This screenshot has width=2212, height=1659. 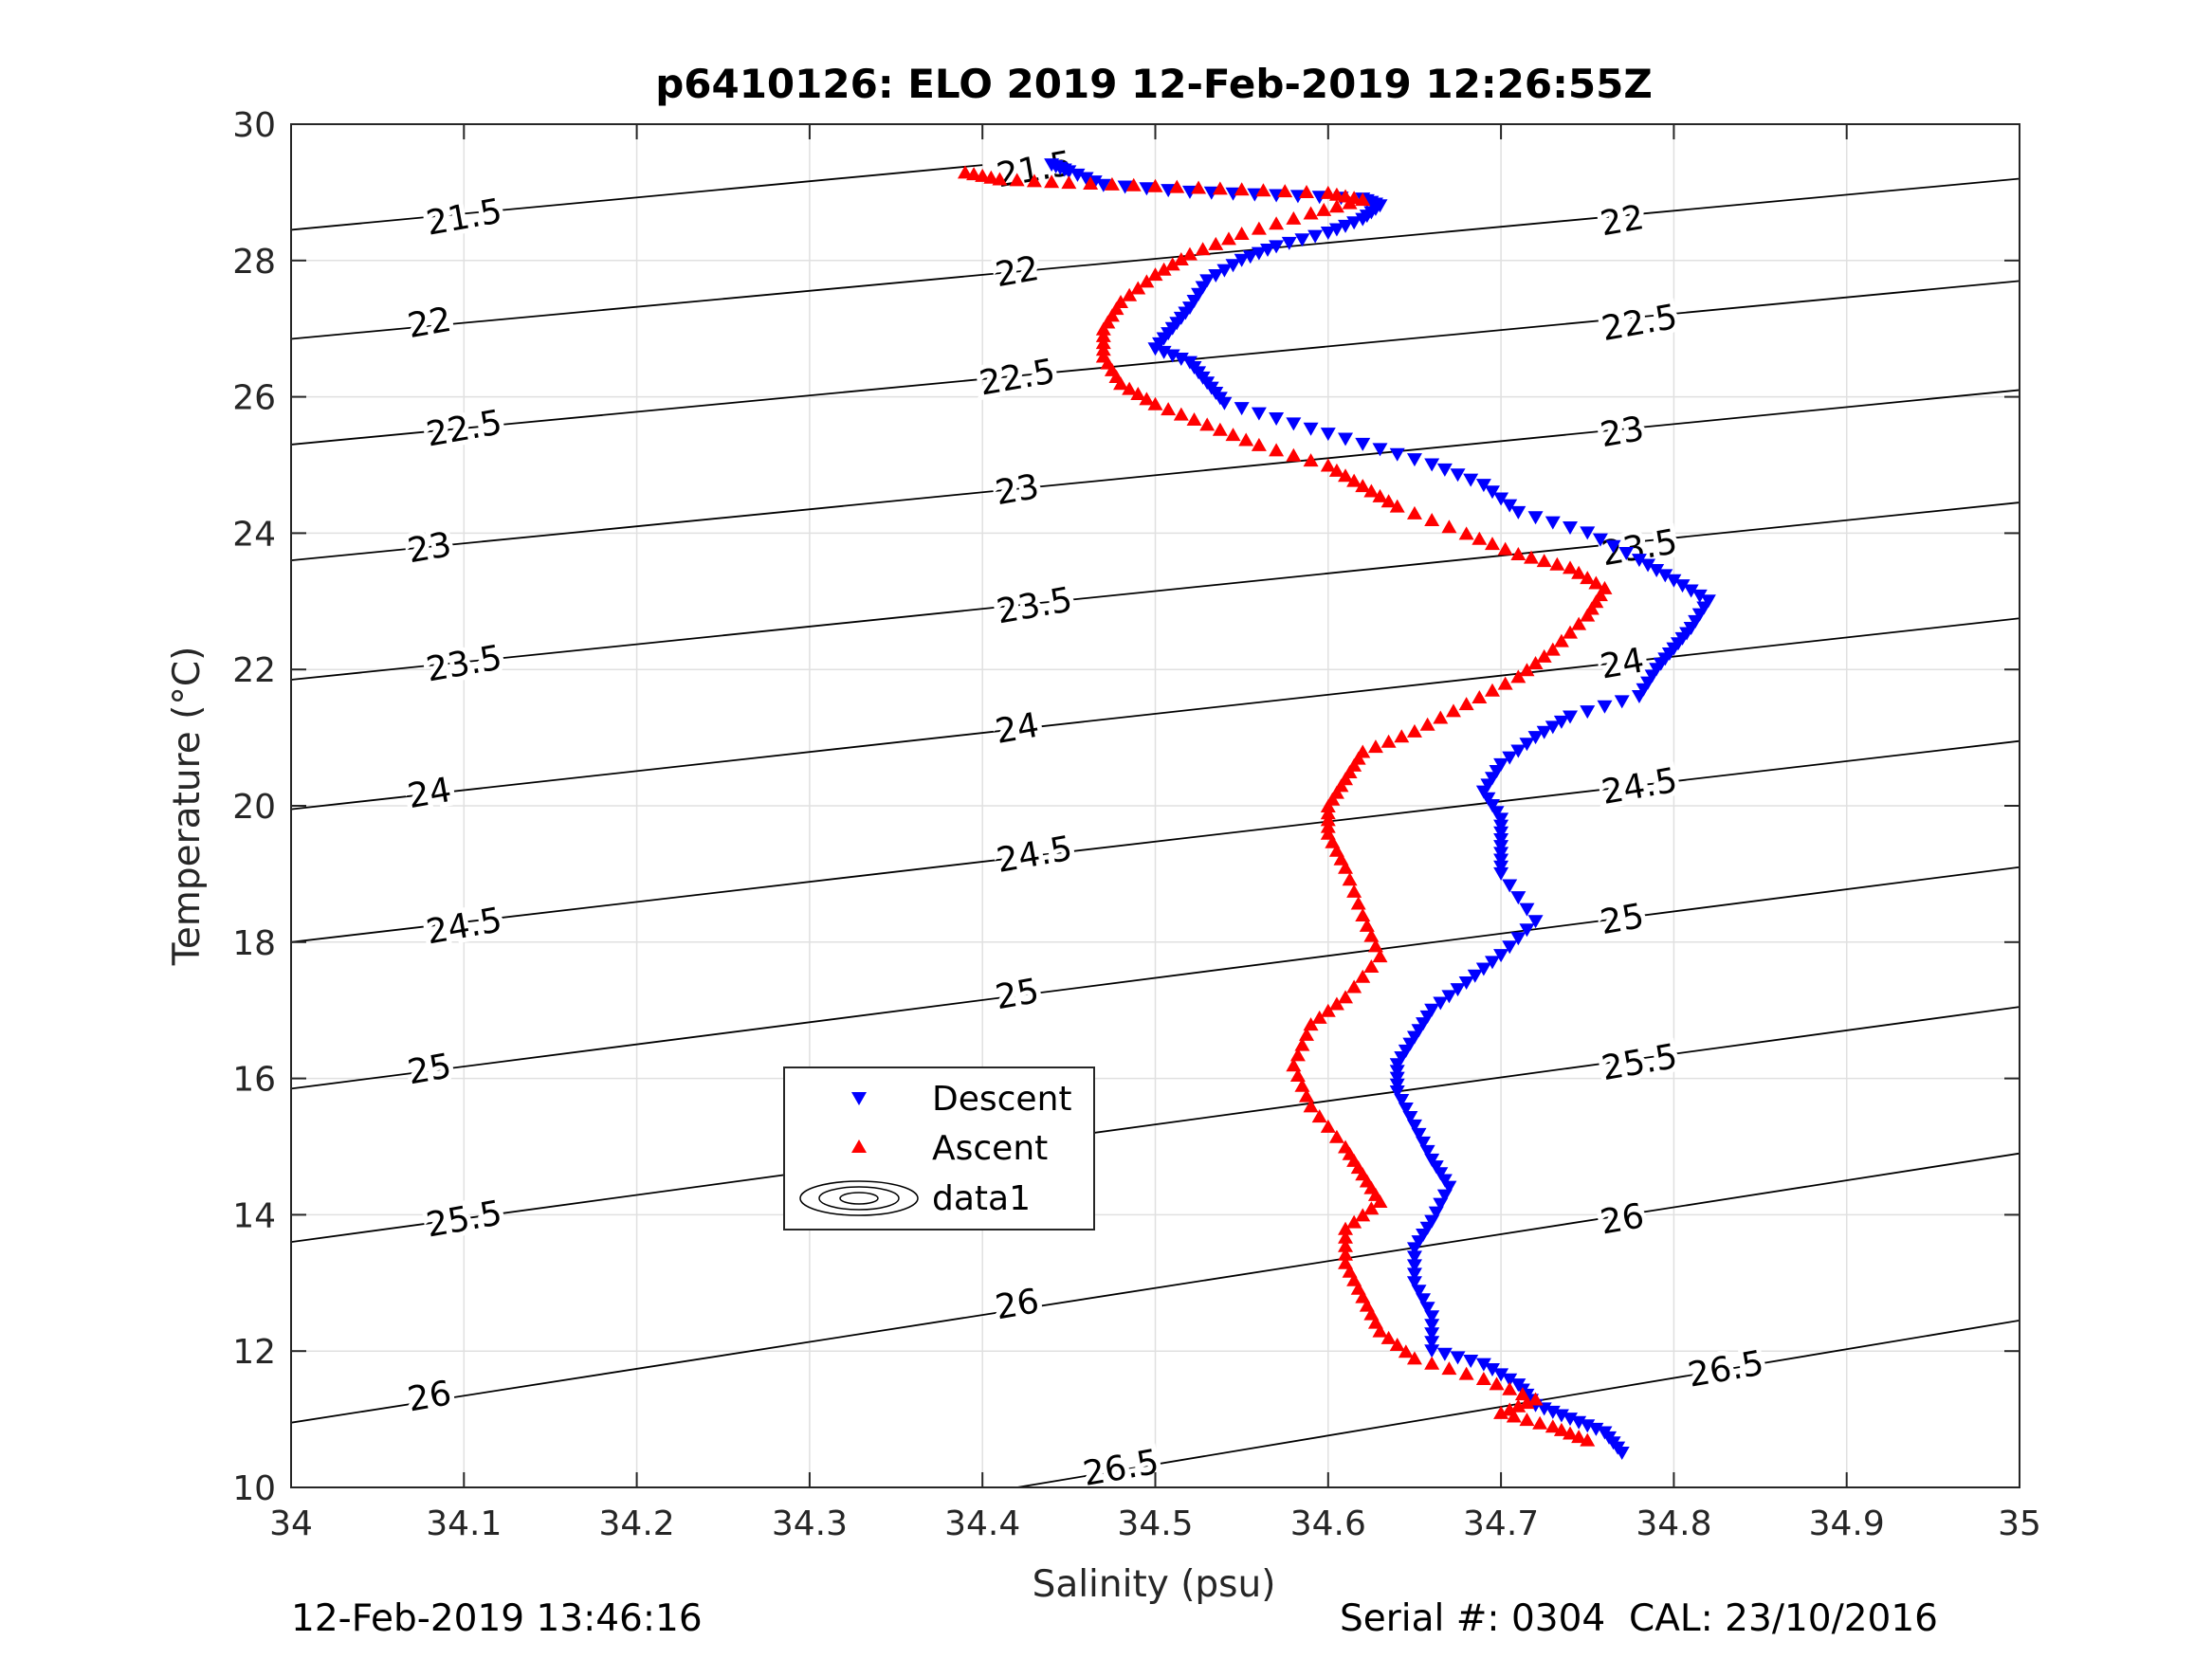 What do you see at coordinates (429, 1069) in the screenshot?
I see `isopycnal-label: 25` at bounding box center [429, 1069].